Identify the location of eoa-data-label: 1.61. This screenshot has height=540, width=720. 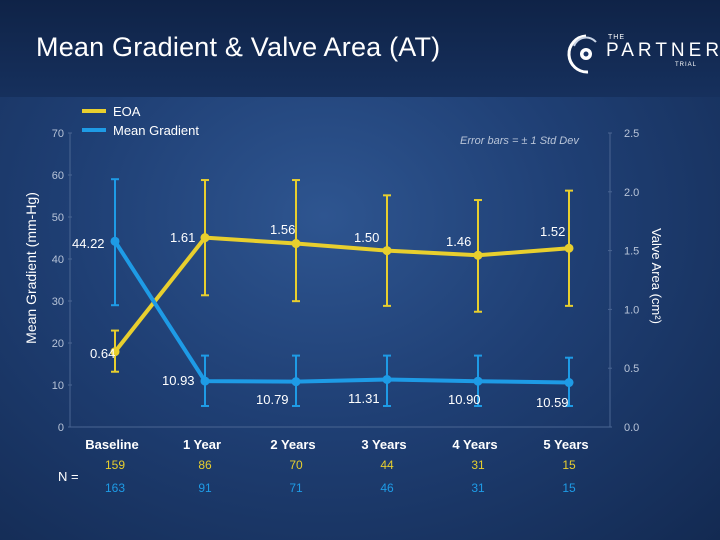
(182, 237).